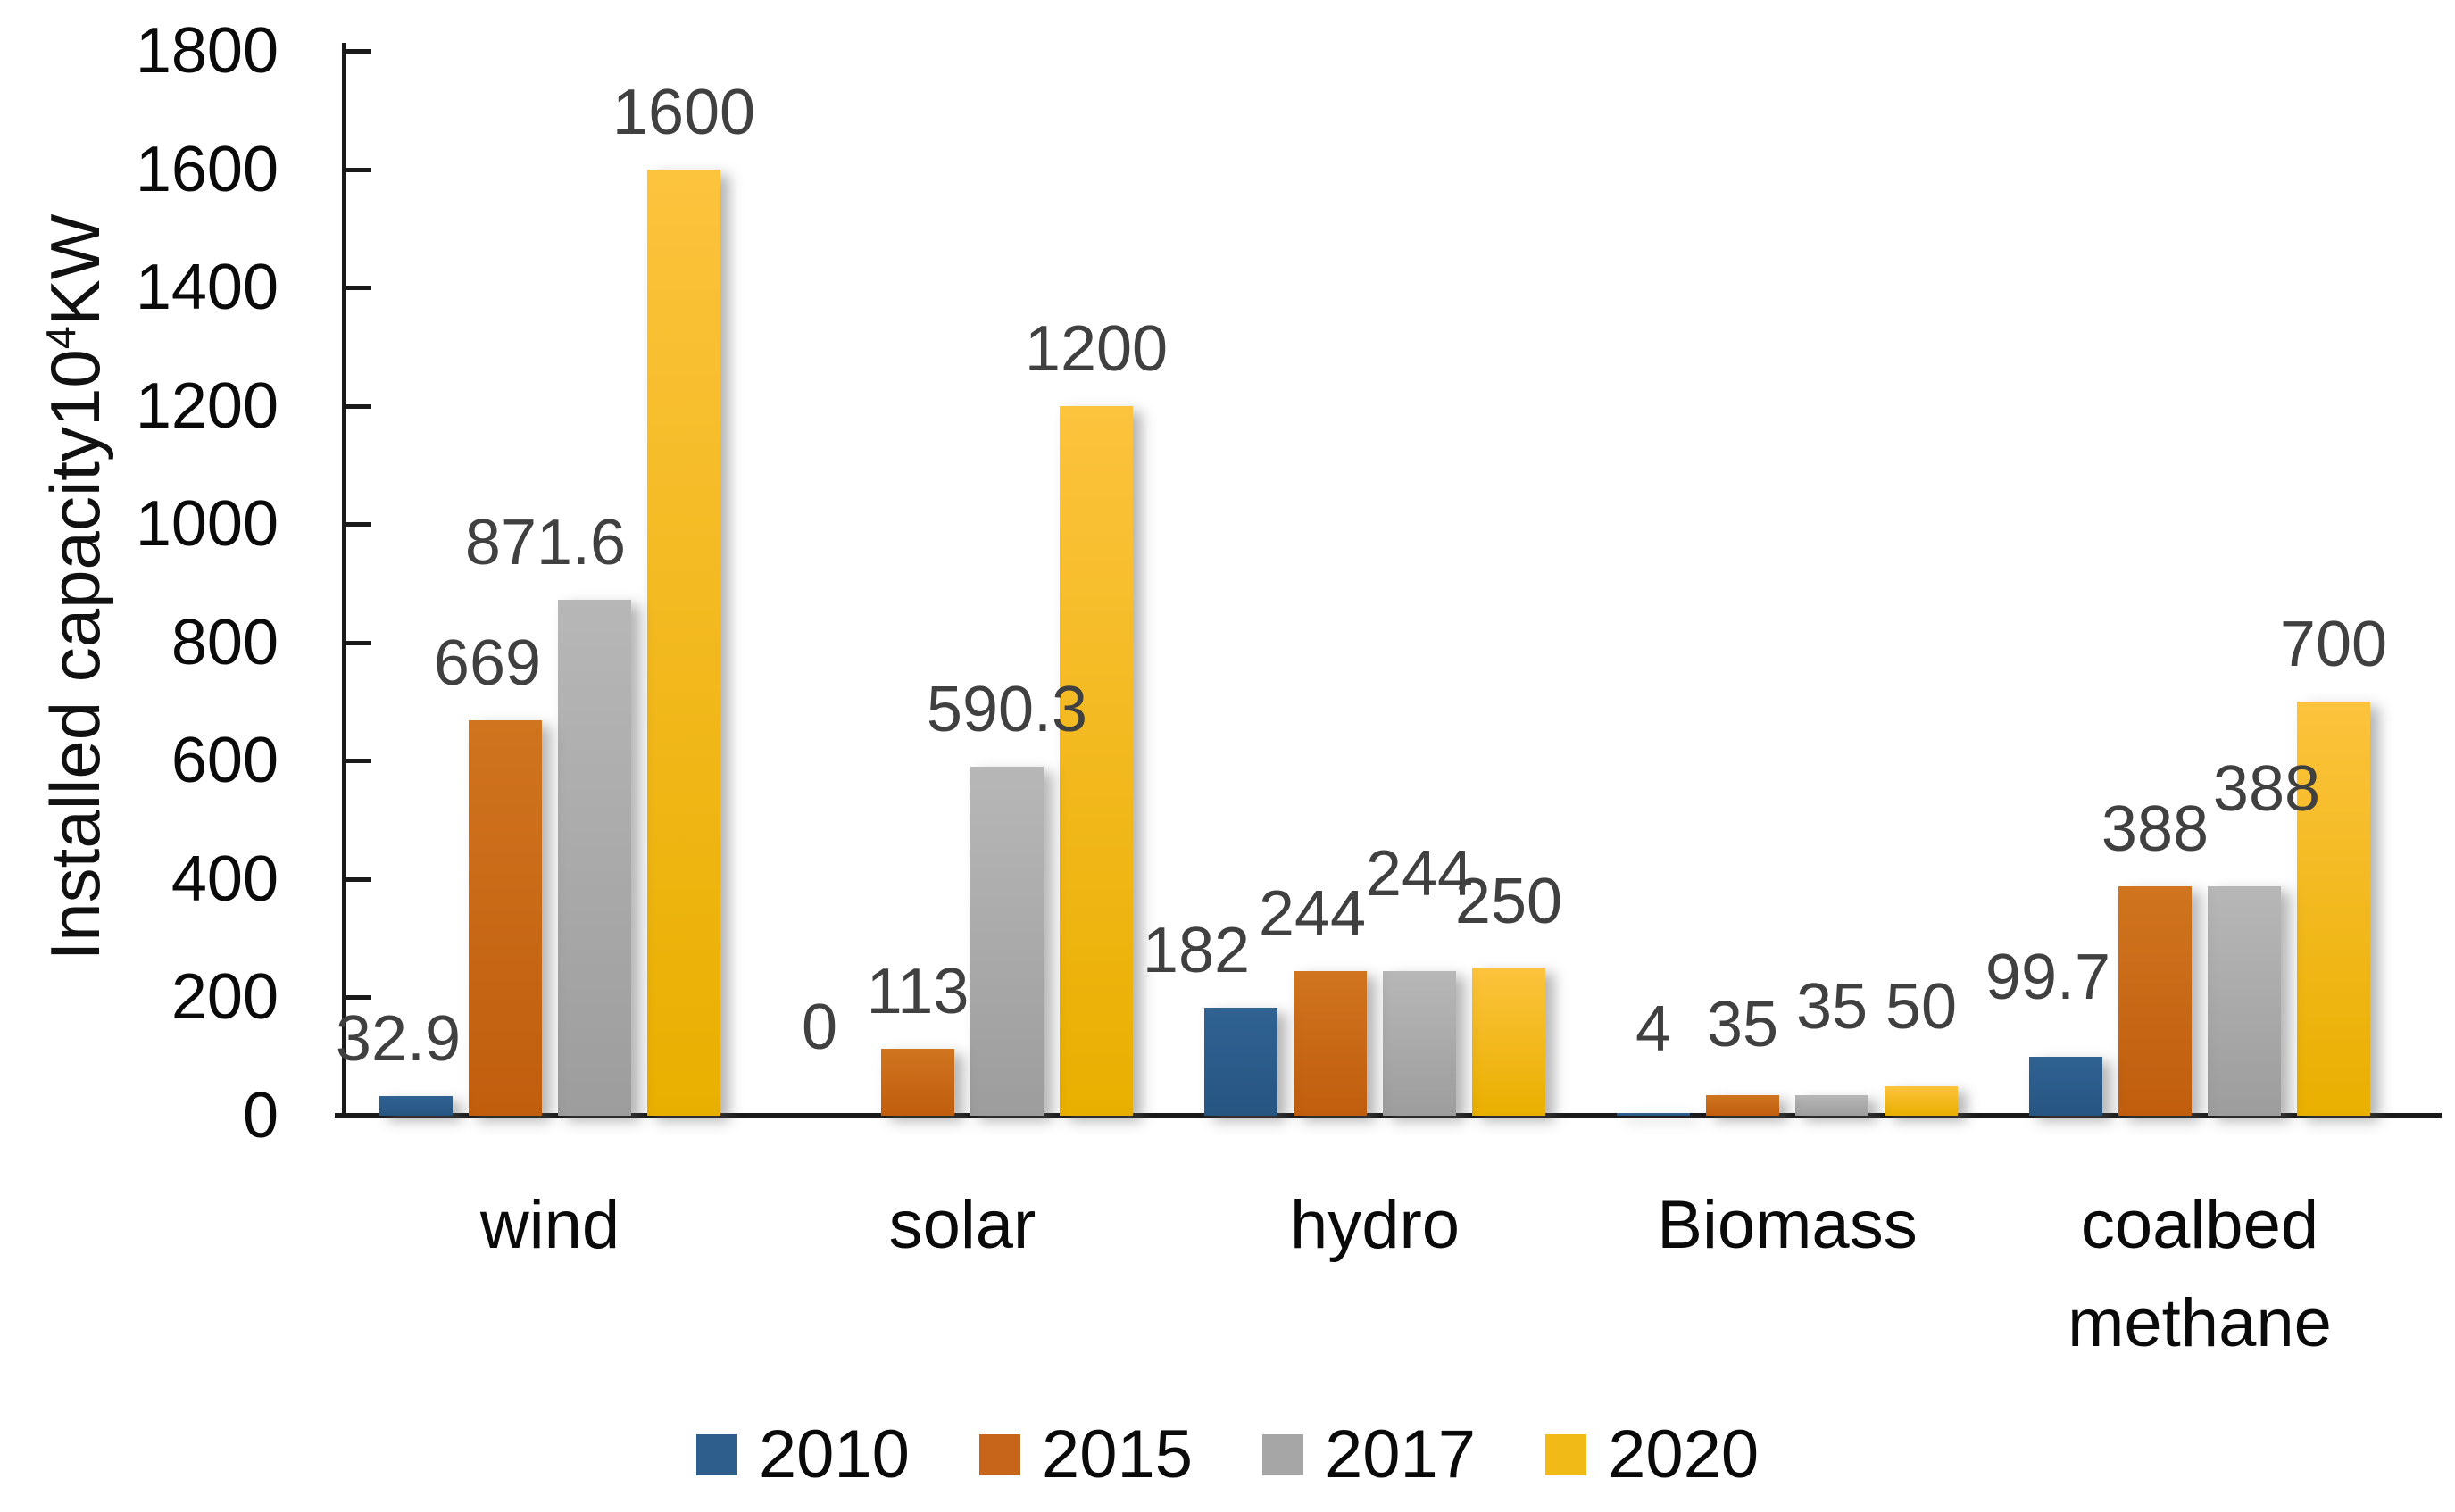 This screenshot has width=2455, height=1512. Describe the element at coordinates (1330, 1043) in the screenshot. I see `bar-2015-hydro` at that location.